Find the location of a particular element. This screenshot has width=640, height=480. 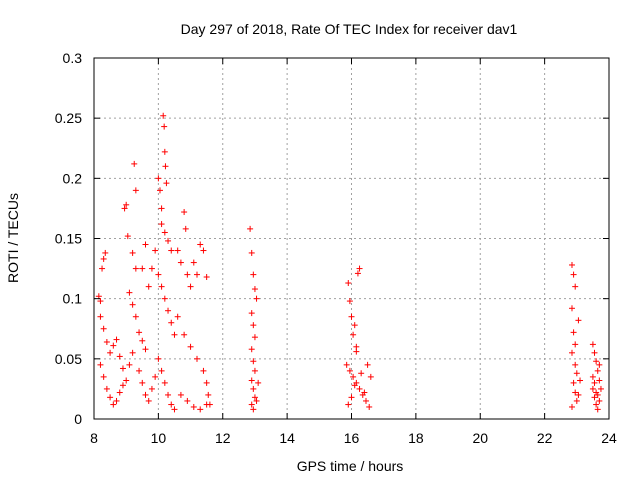

y-axis-title: ROTI / TECUs is located at coordinates (13, 238).